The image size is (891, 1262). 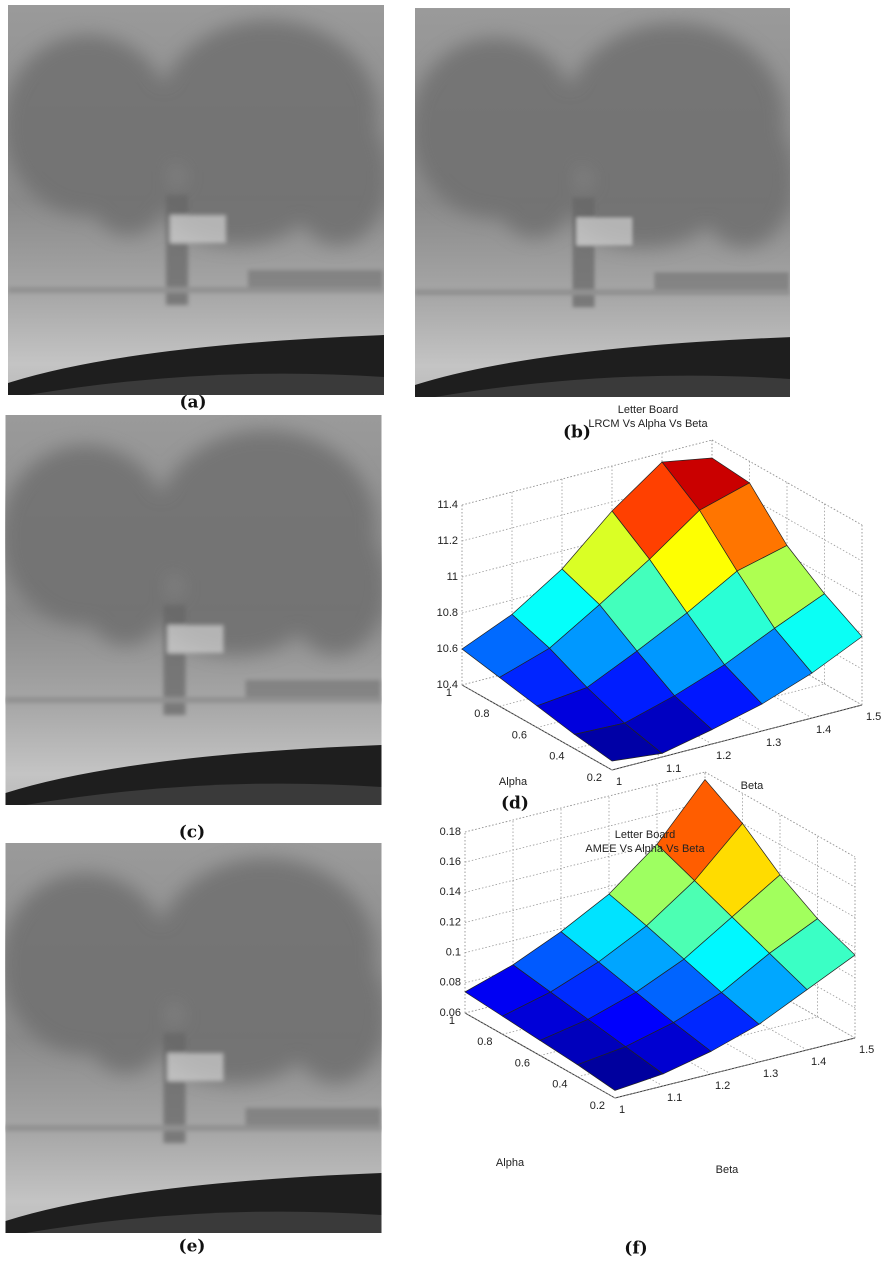 I want to click on z-tick-label: 11.2, so click(x=447, y=541).